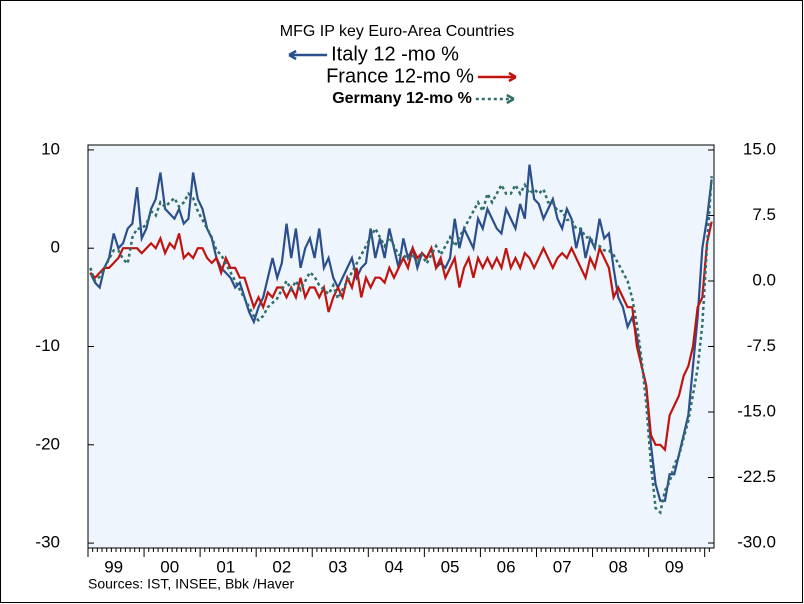 The width and height of the screenshot is (804, 604). What do you see at coordinates (756, 410) in the screenshot?
I see `y2-tick-label: -15.0` at bounding box center [756, 410].